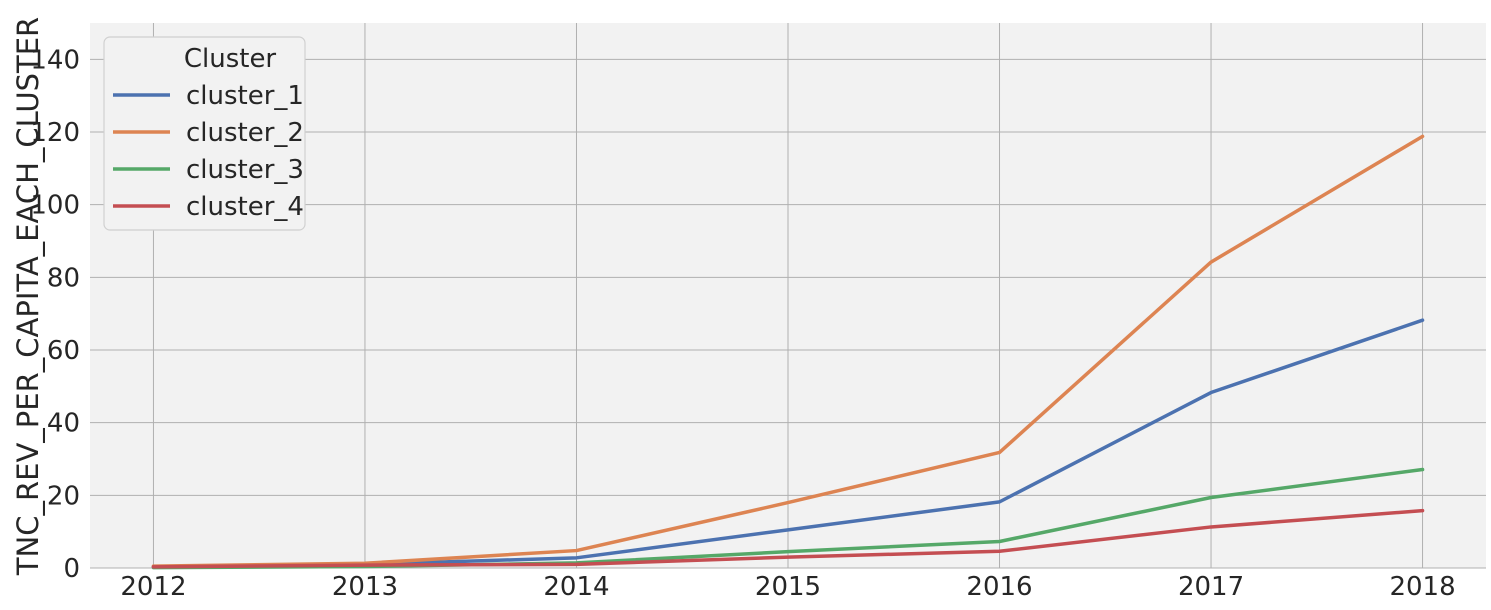 The image size is (1491, 610). What do you see at coordinates (1211, 587) in the screenshot?
I see `x-tick-label: 2017` at bounding box center [1211, 587].